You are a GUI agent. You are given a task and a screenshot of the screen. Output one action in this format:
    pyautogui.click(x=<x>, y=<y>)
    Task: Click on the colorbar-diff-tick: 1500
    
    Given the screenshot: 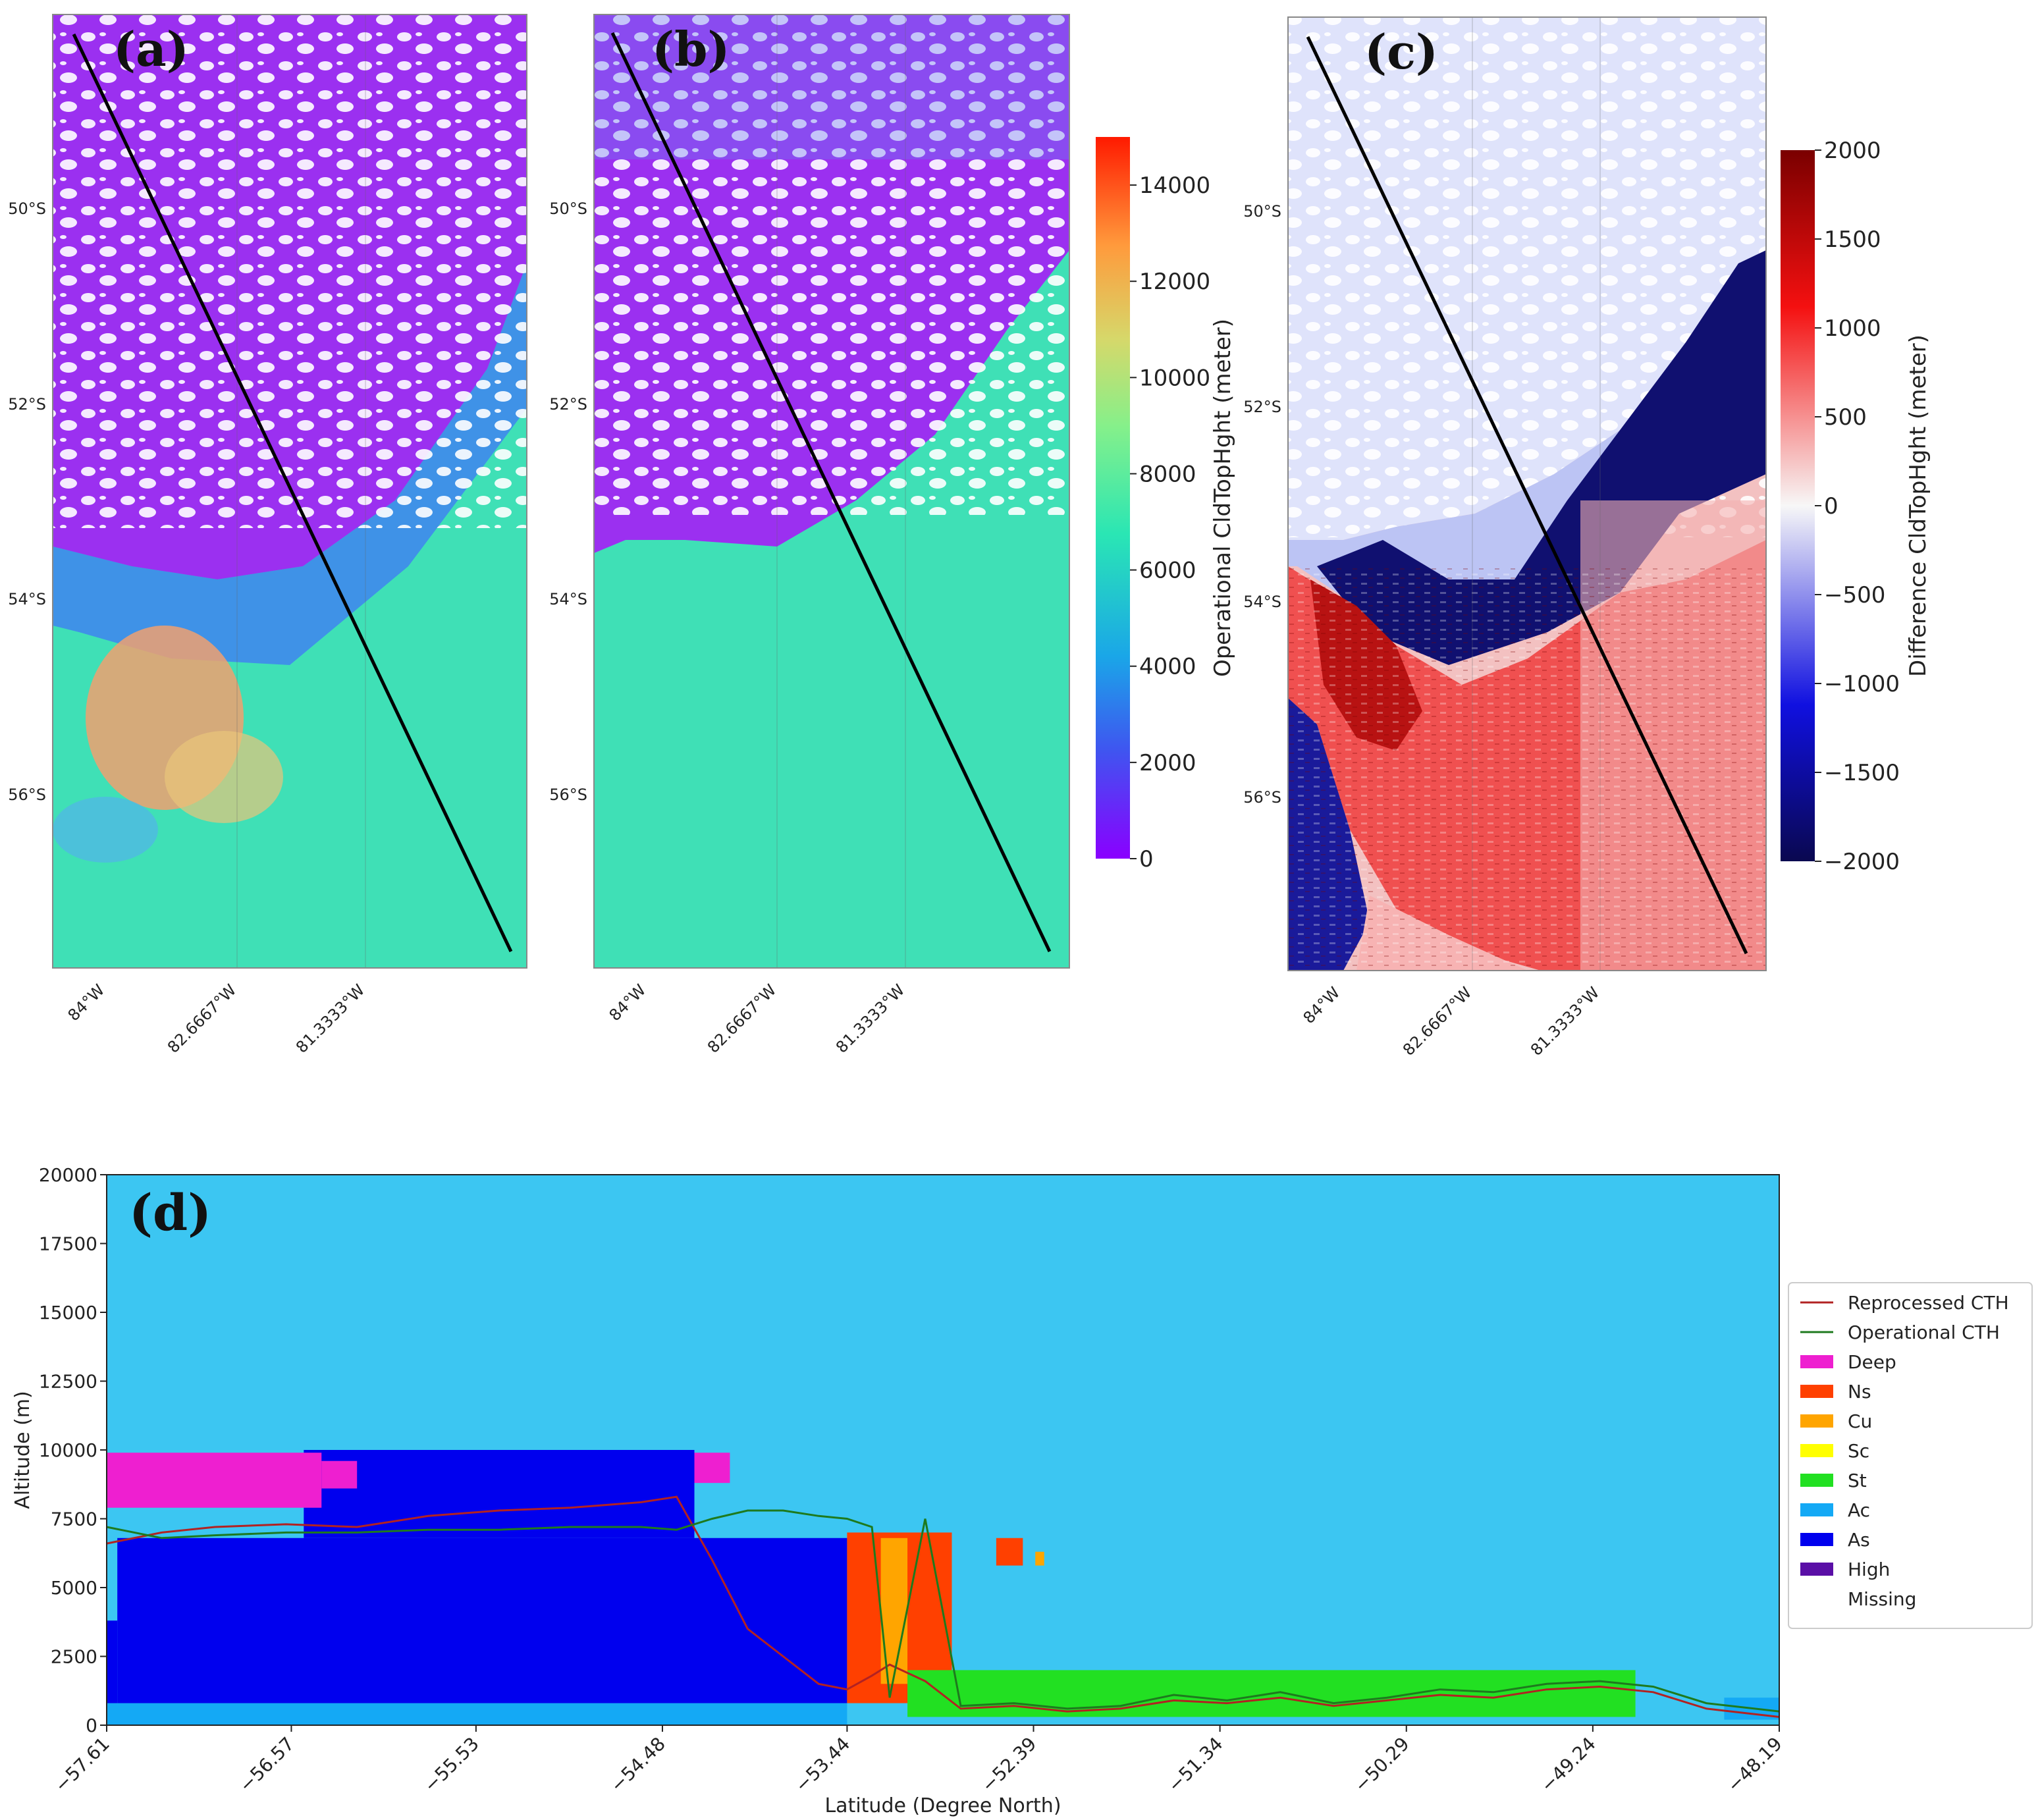 What is the action you would take?
    pyautogui.click(x=1852, y=240)
    